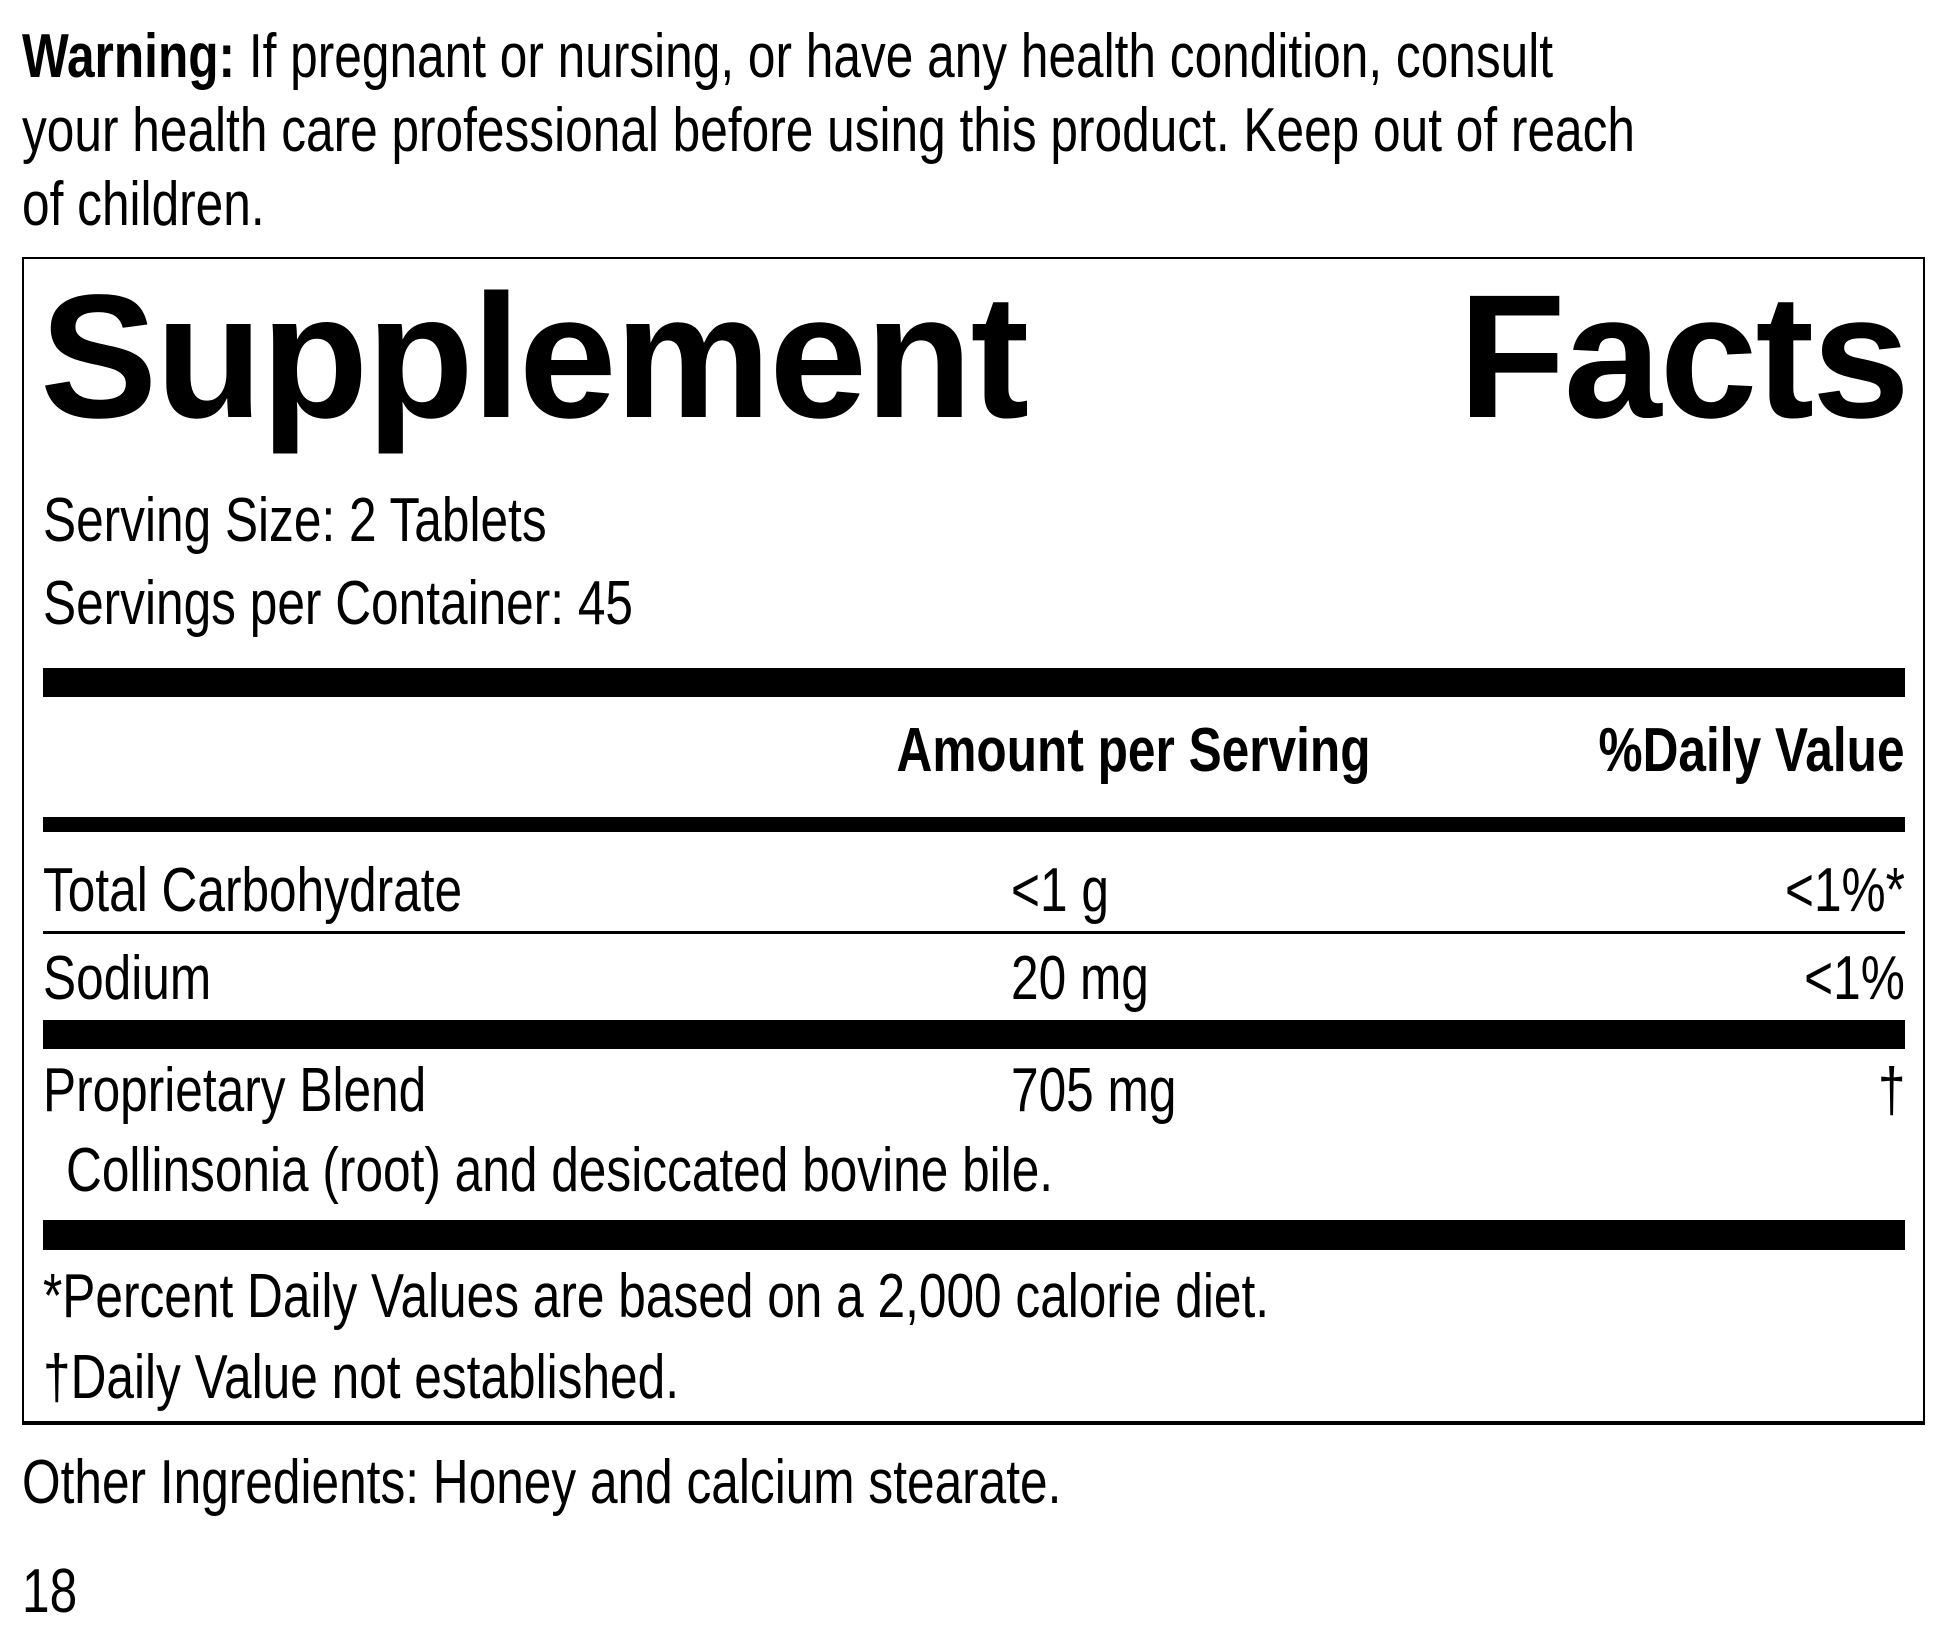  I want to click on servings-per-container: Servings per Container: 45, so click(338, 603).